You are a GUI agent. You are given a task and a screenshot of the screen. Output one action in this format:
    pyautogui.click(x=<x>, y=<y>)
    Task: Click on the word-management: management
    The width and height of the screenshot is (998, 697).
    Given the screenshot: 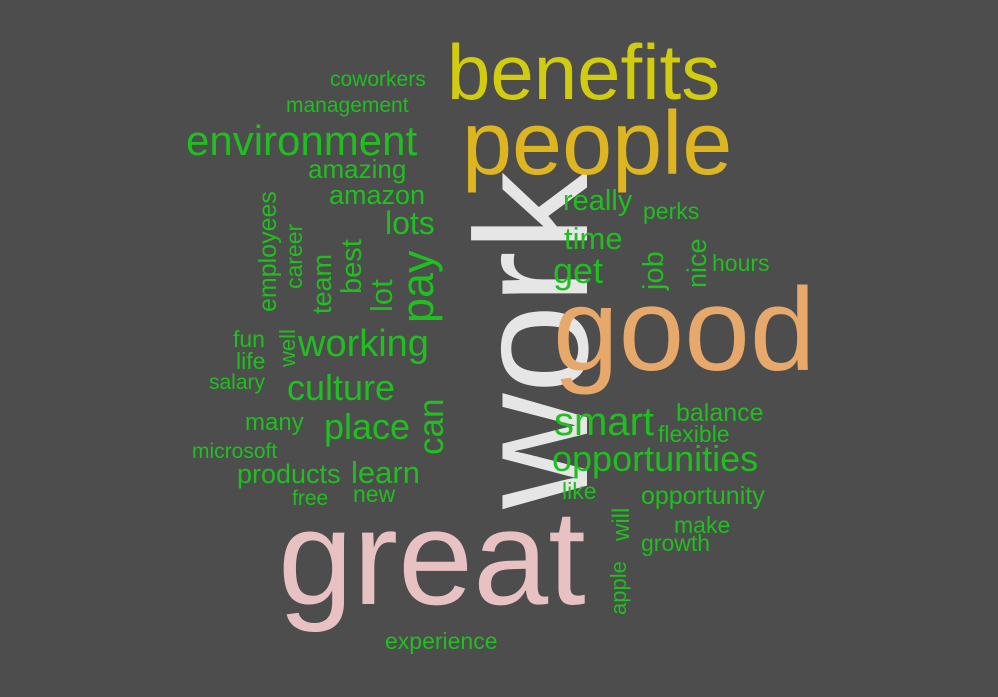 What is the action you would take?
    pyautogui.click(x=347, y=105)
    